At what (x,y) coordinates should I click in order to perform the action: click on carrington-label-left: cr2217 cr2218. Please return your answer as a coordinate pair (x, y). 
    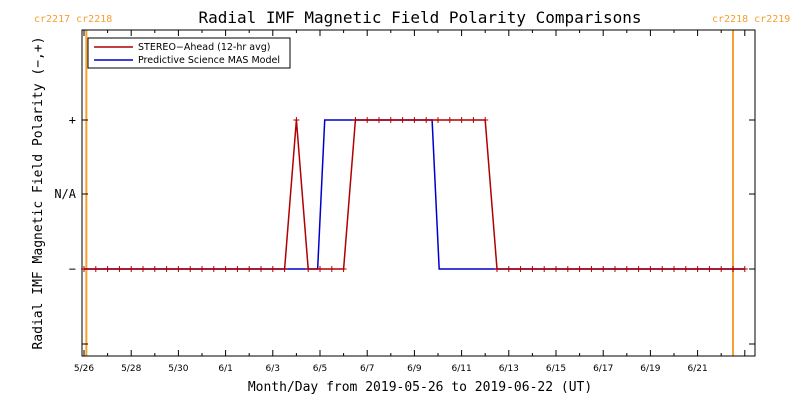
    Looking at the image, I should click on (73, 19).